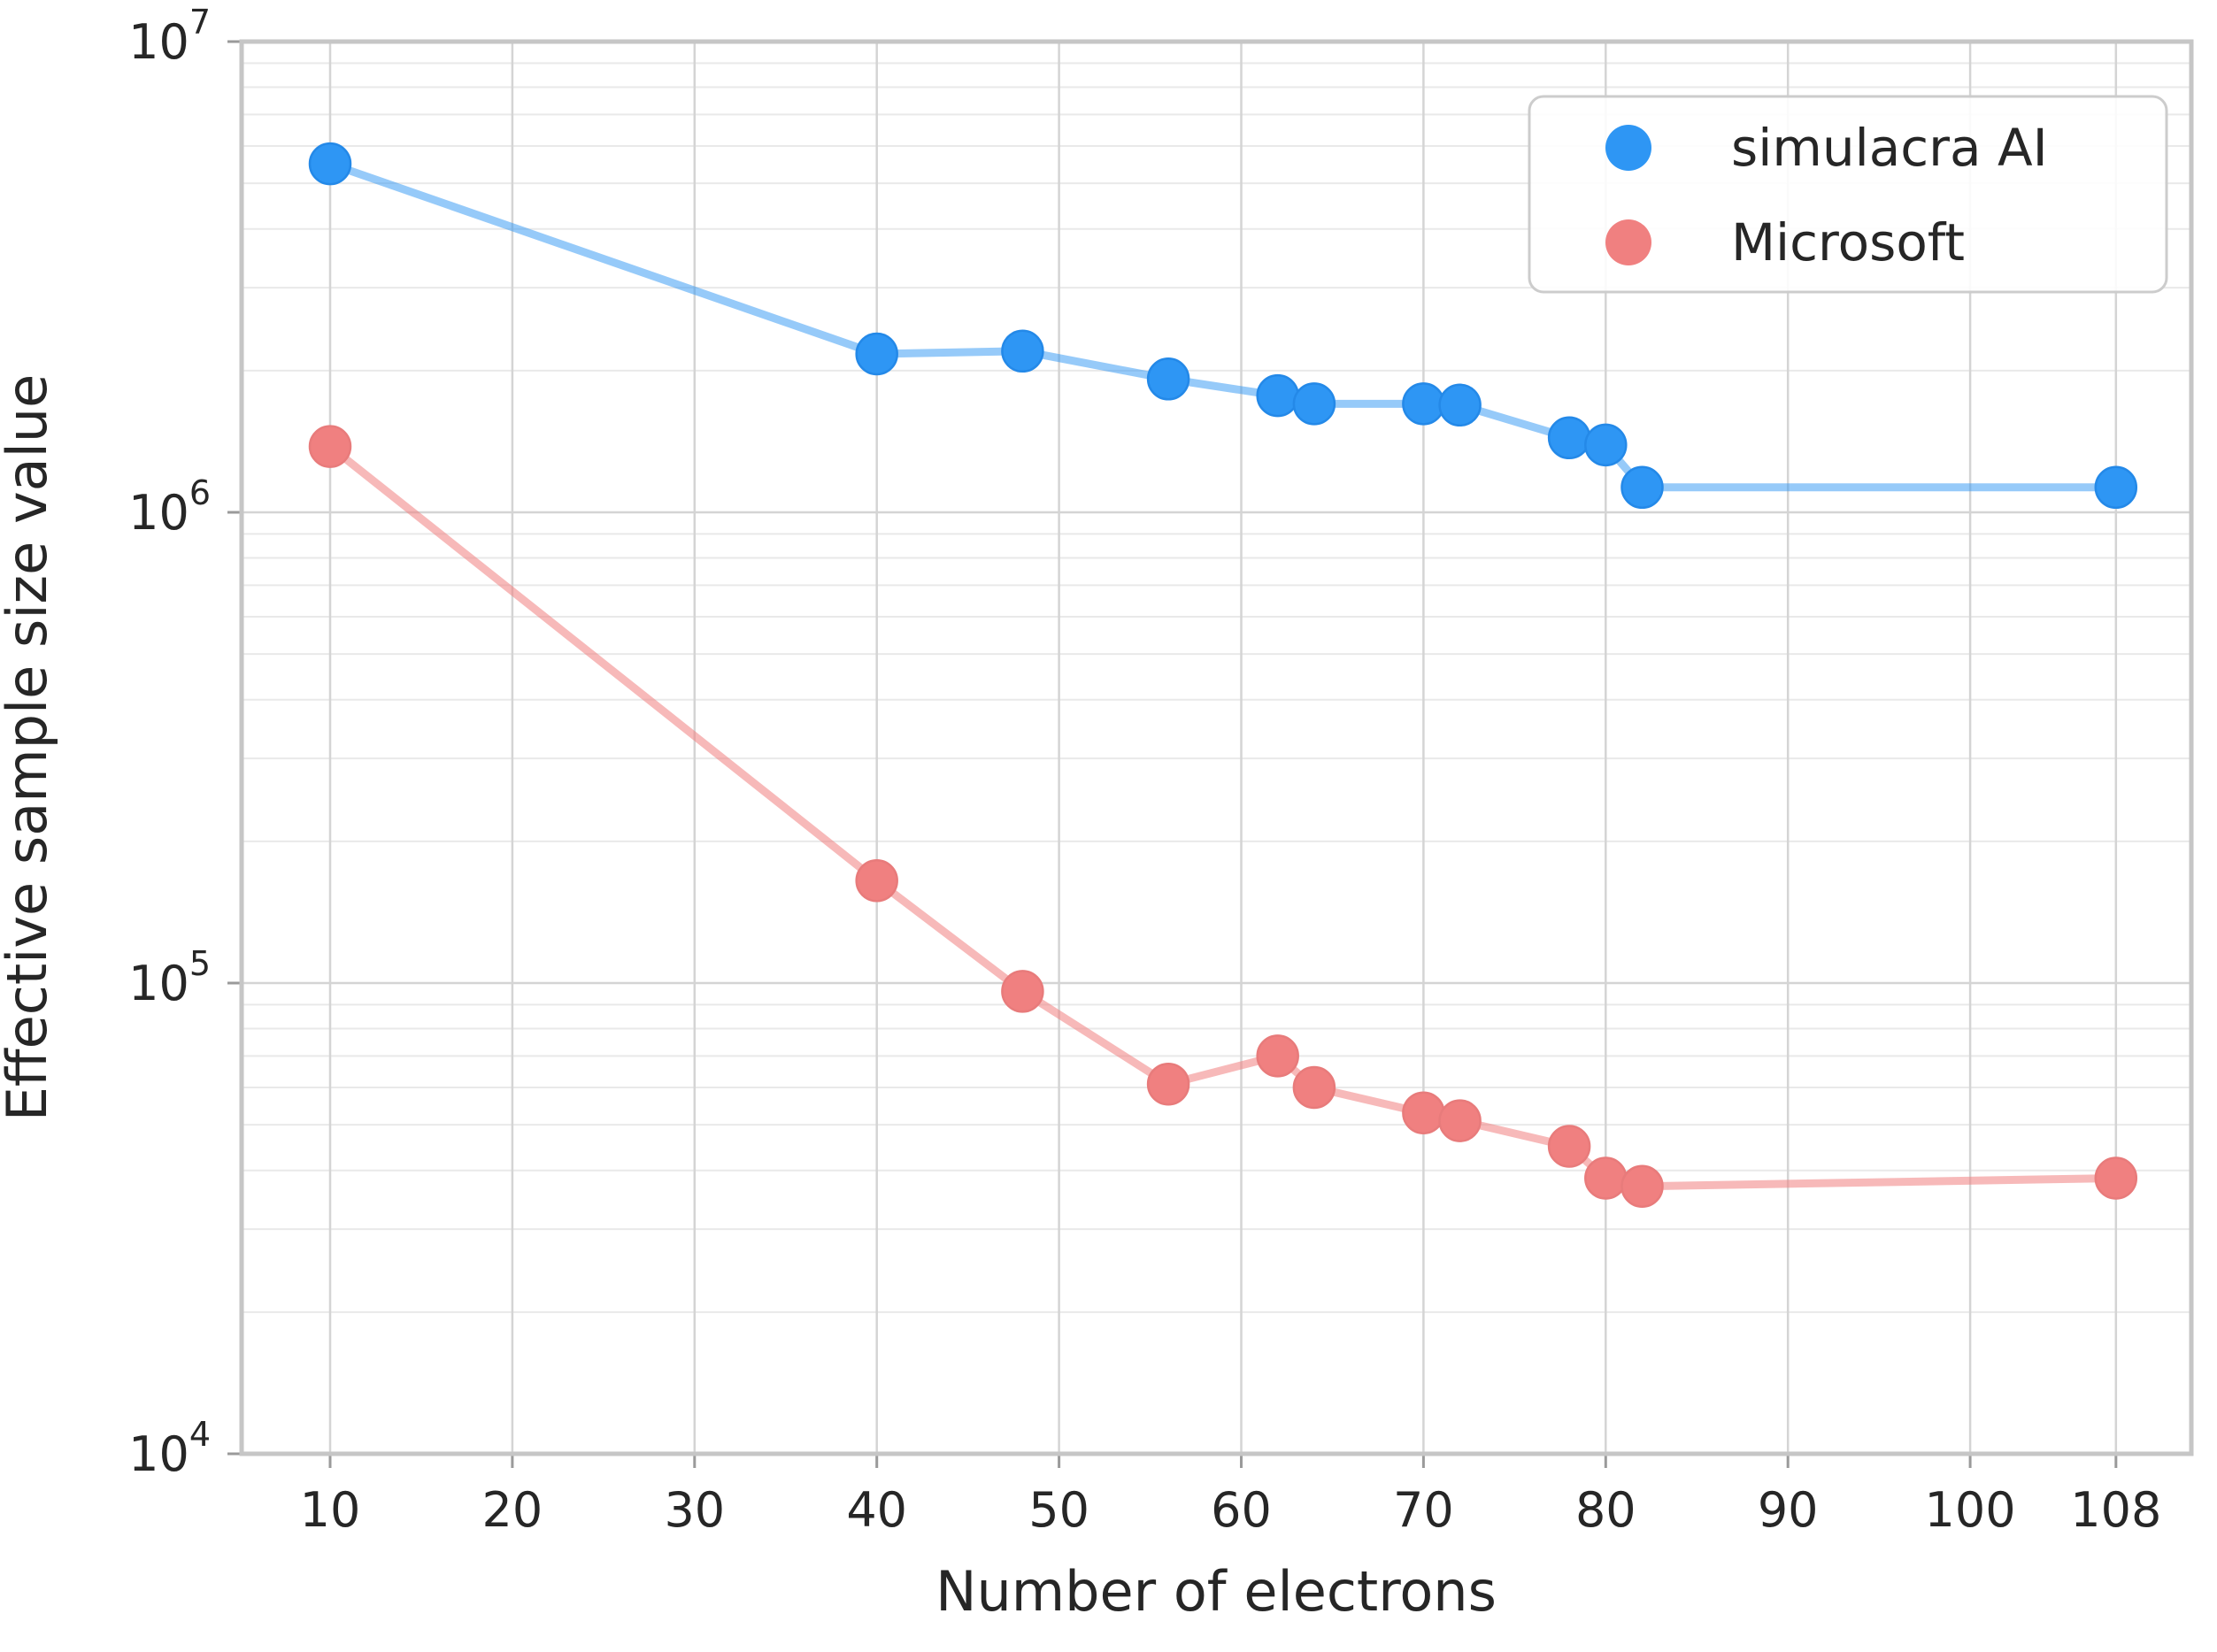  I want to click on y-axis-title: Effective sample size value, so click(29, 748).